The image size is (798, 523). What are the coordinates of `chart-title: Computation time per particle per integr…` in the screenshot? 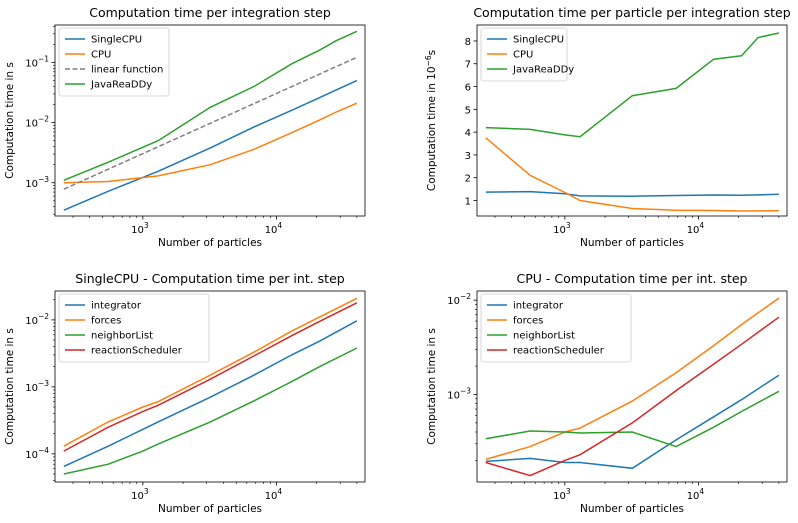 It's located at (631, 12).